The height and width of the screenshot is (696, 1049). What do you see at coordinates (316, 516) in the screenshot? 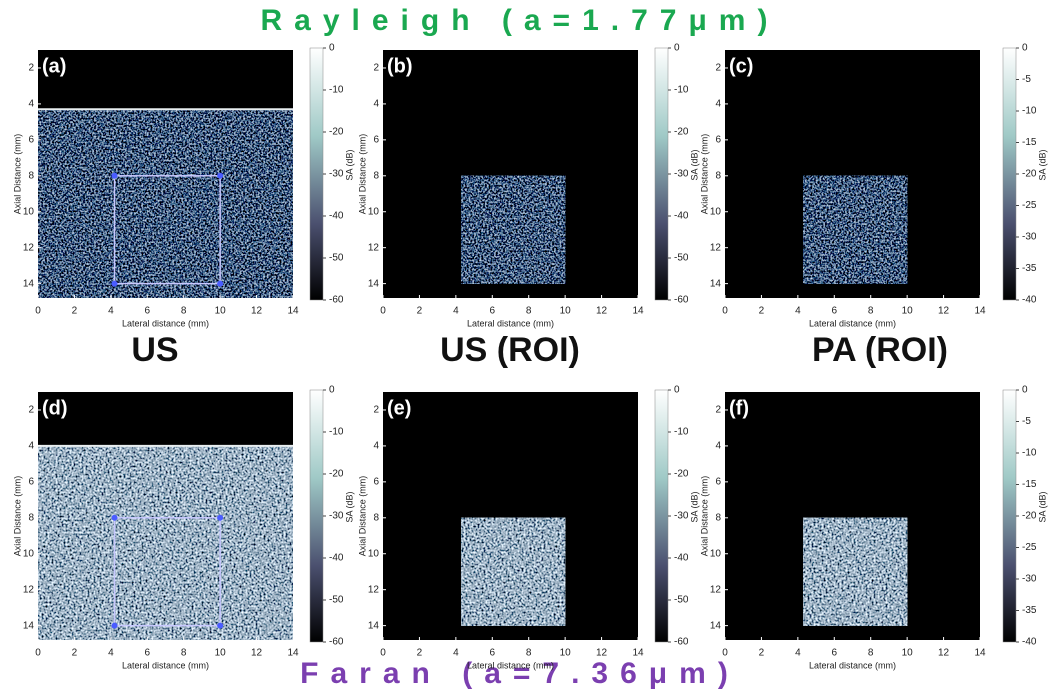
I see `colorbar` at bounding box center [316, 516].